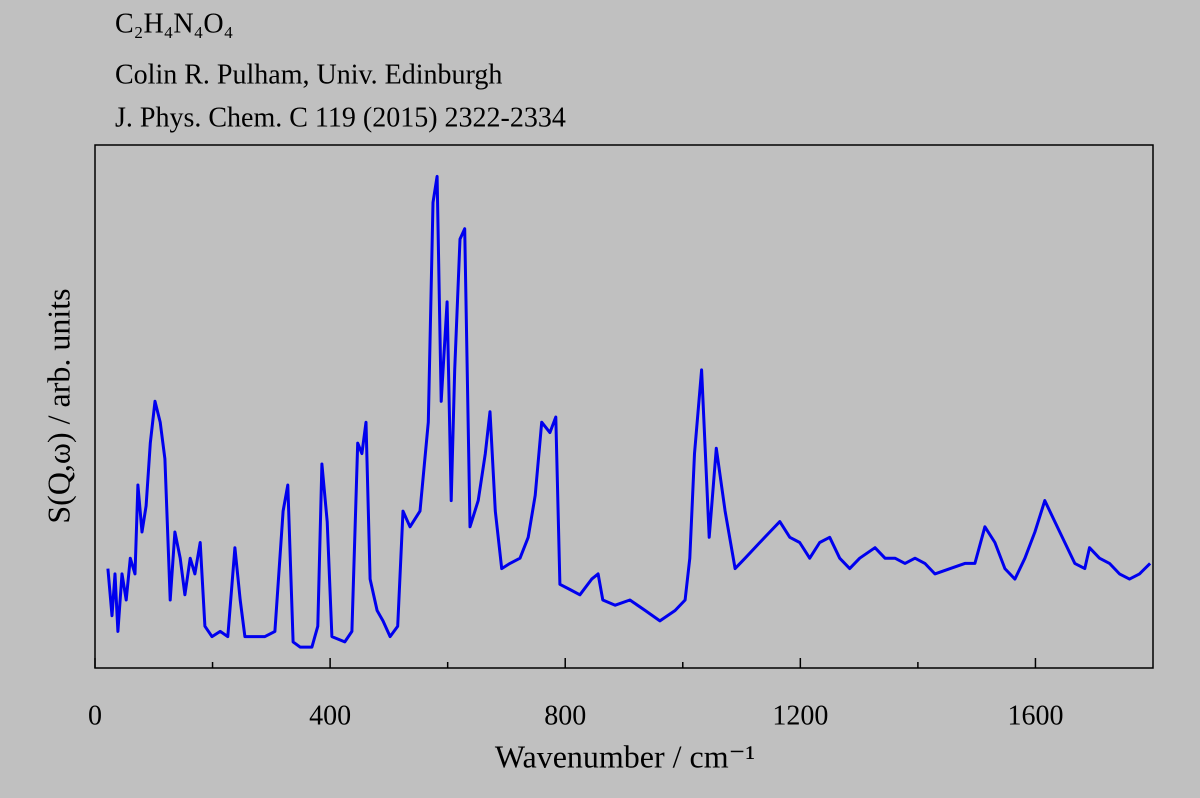  I want to click on chart-title: C₂H₄N₄O₄, so click(174, 23).